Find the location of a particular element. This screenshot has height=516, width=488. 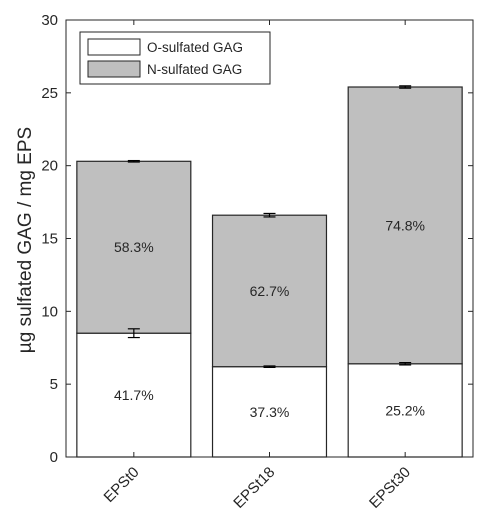

x-tick-label: EPSt18 is located at coordinates (254, 488).